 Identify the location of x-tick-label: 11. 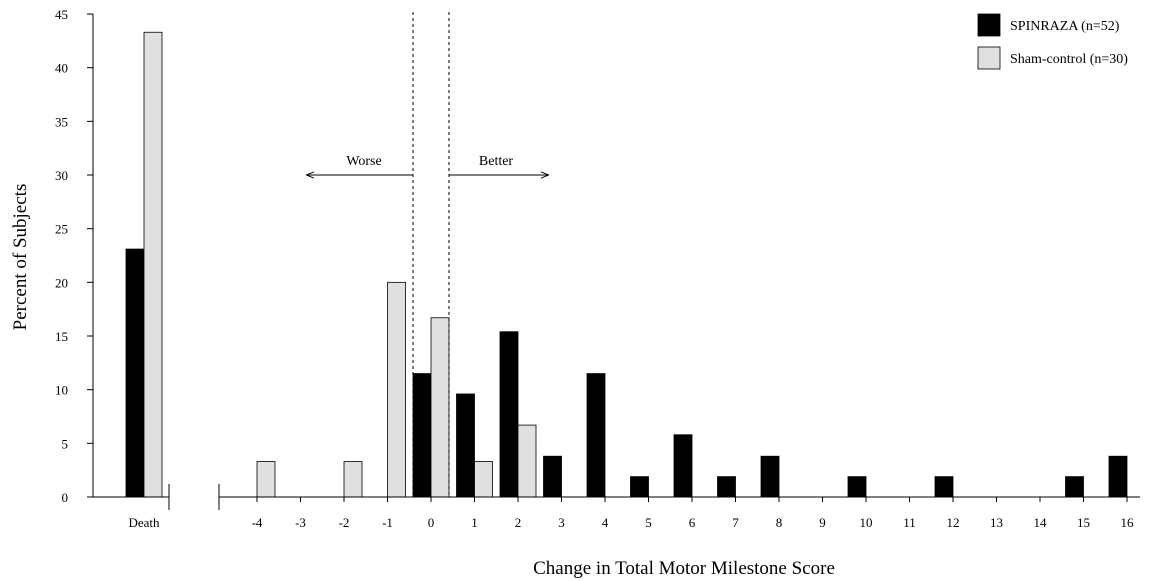
(909, 522).